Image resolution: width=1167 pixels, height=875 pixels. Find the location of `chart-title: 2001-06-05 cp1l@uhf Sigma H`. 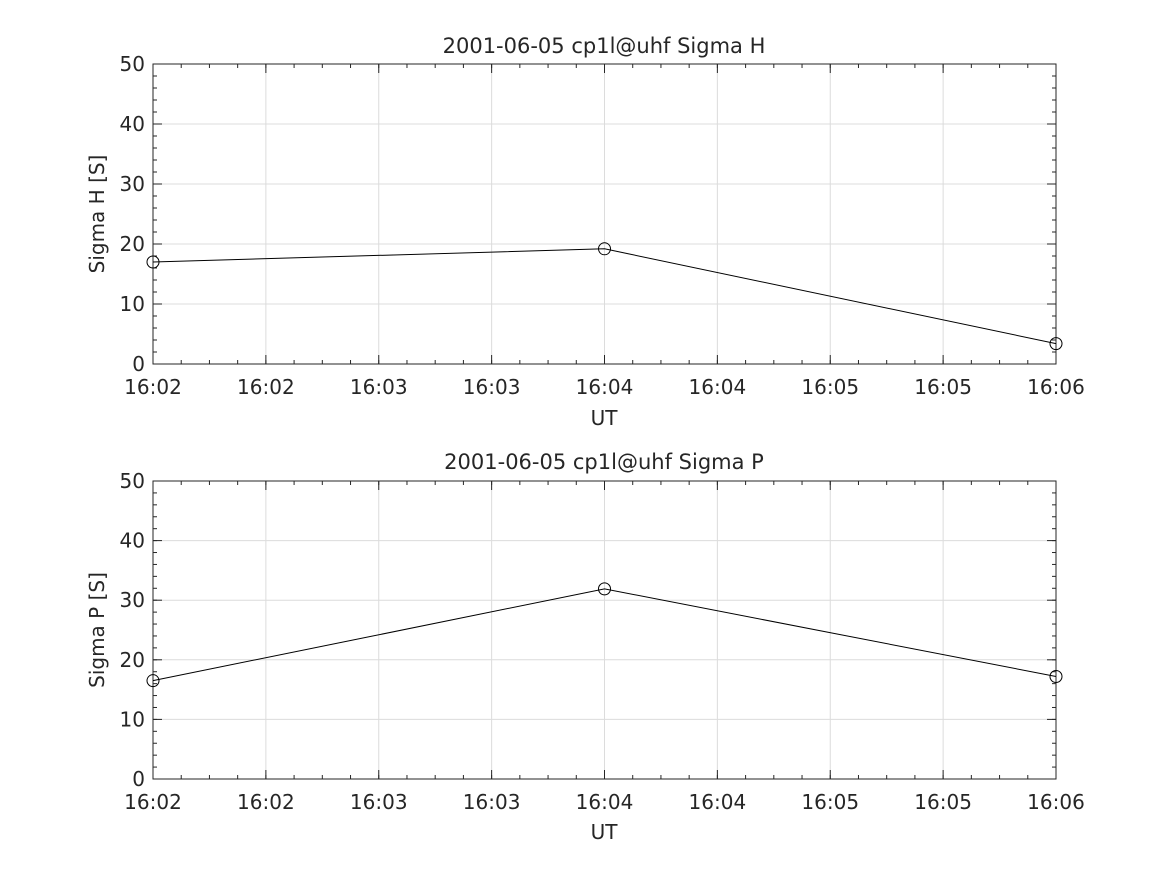

chart-title: 2001-06-05 cp1l@uhf Sigma H is located at coordinates (604, 46).